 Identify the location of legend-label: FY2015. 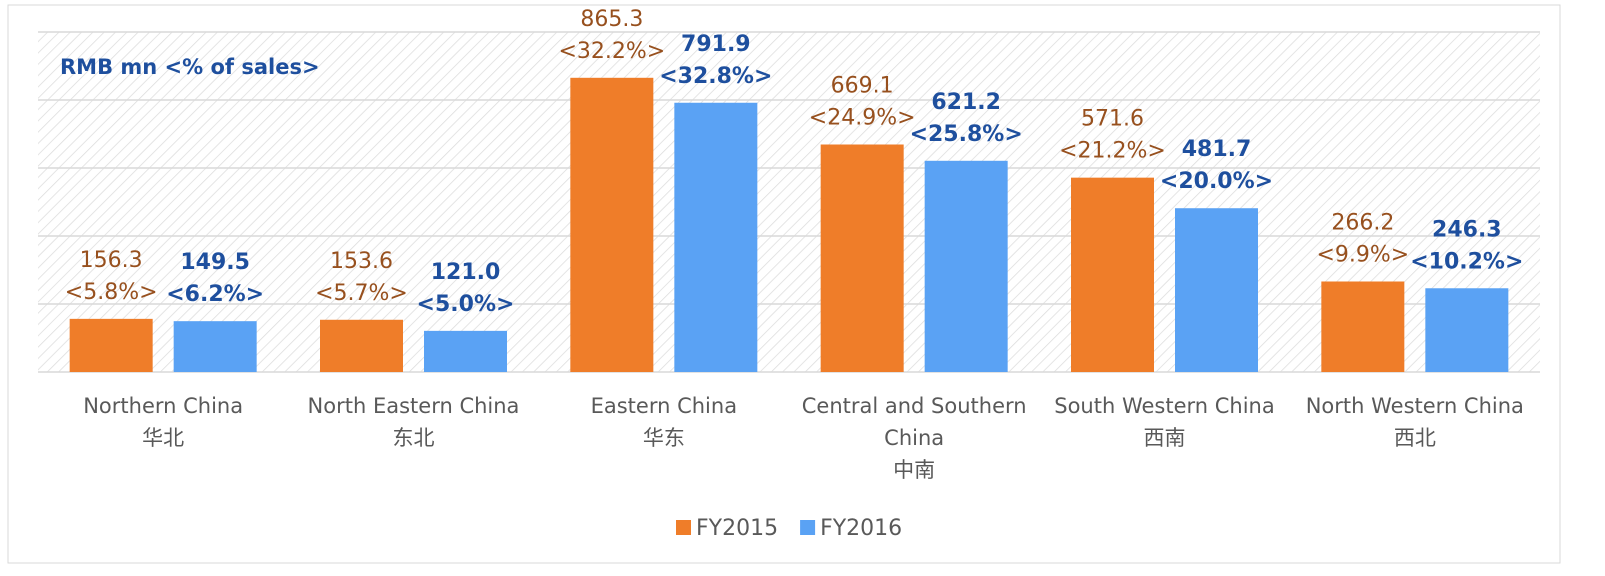
(737, 528).